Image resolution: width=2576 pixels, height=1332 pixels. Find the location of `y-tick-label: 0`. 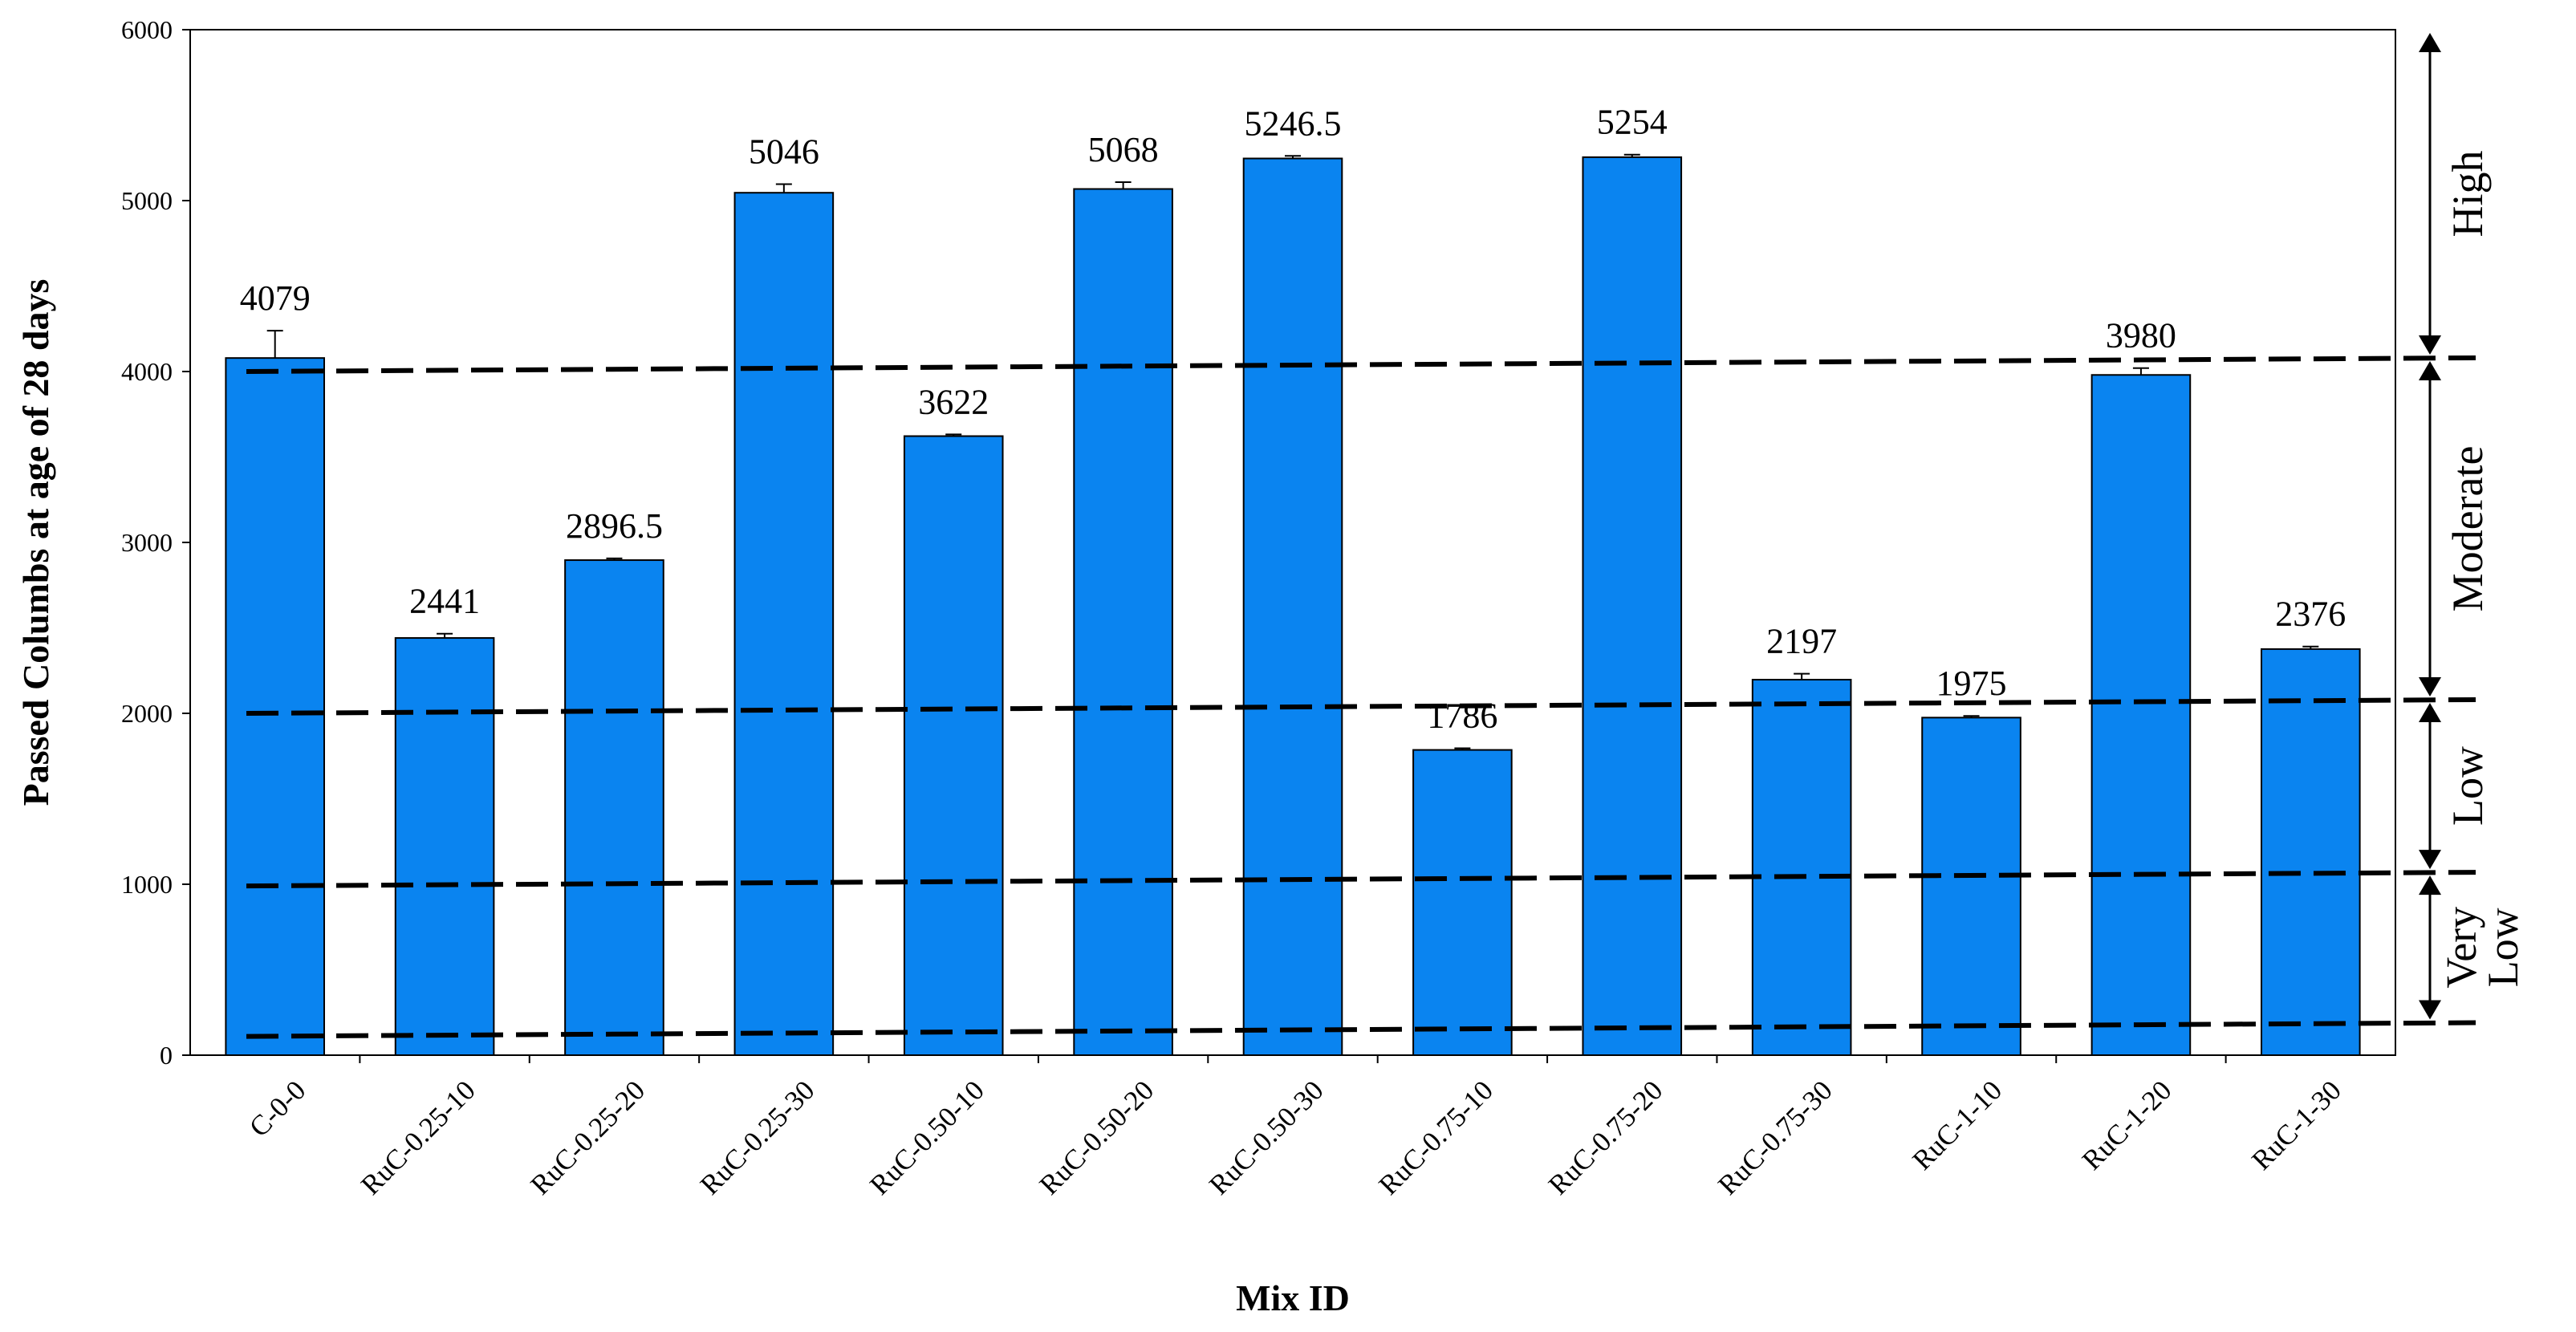

y-tick-label: 0 is located at coordinates (166, 1055).